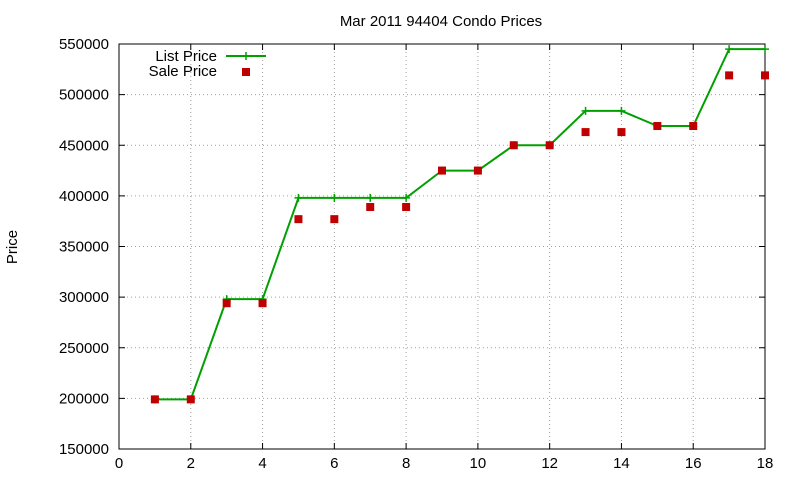 Image resolution: width=800 pixels, height=480 pixels. Describe the element at coordinates (84, 44) in the screenshot. I see `y-tick-label: 550000` at that location.